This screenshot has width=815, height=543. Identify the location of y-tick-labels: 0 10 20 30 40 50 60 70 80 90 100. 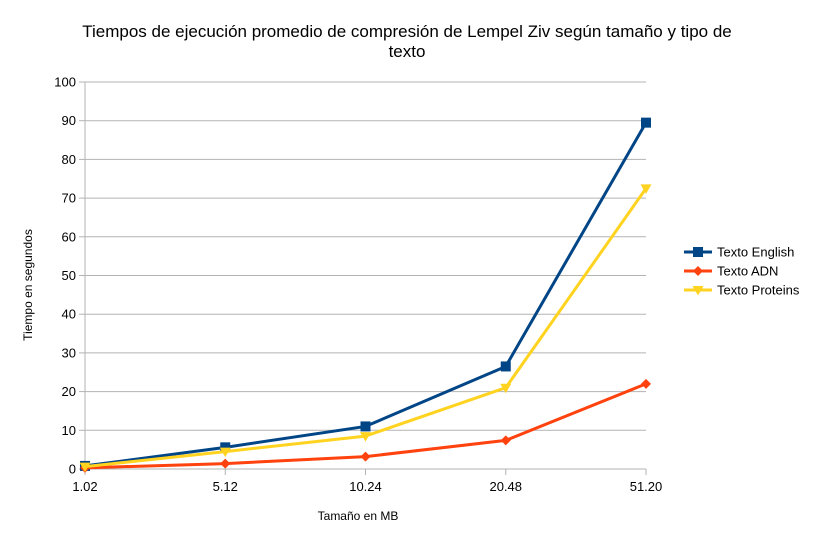
(65, 276).